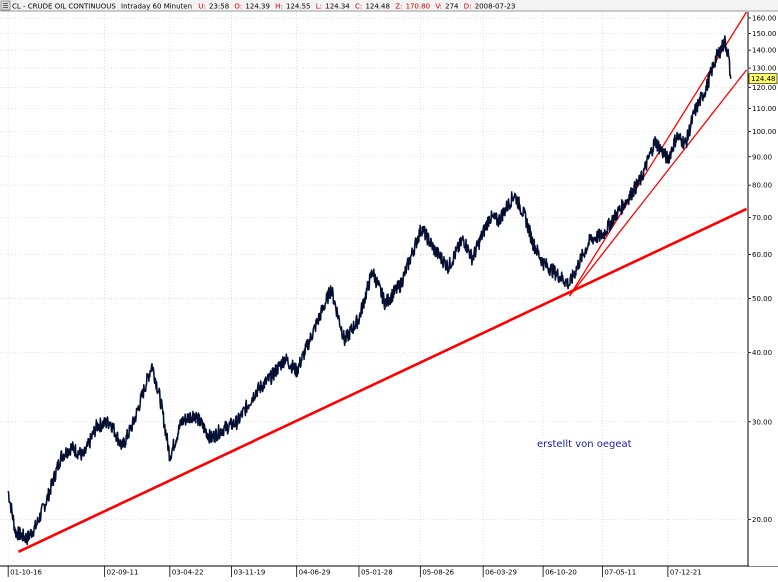 This screenshot has height=582, width=778. Describe the element at coordinates (250, 573) in the screenshot. I see `x-tick-label: 03-11-19` at that location.